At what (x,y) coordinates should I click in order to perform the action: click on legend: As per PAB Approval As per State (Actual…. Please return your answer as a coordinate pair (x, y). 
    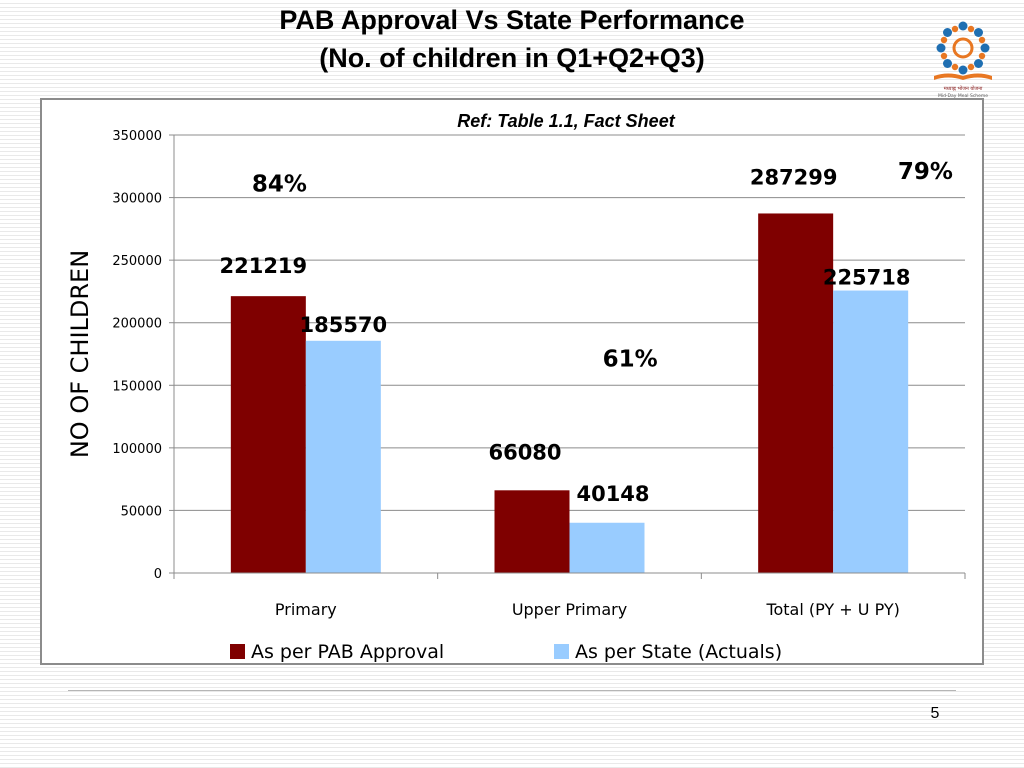
    Looking at the image, I should click on (506, 652).